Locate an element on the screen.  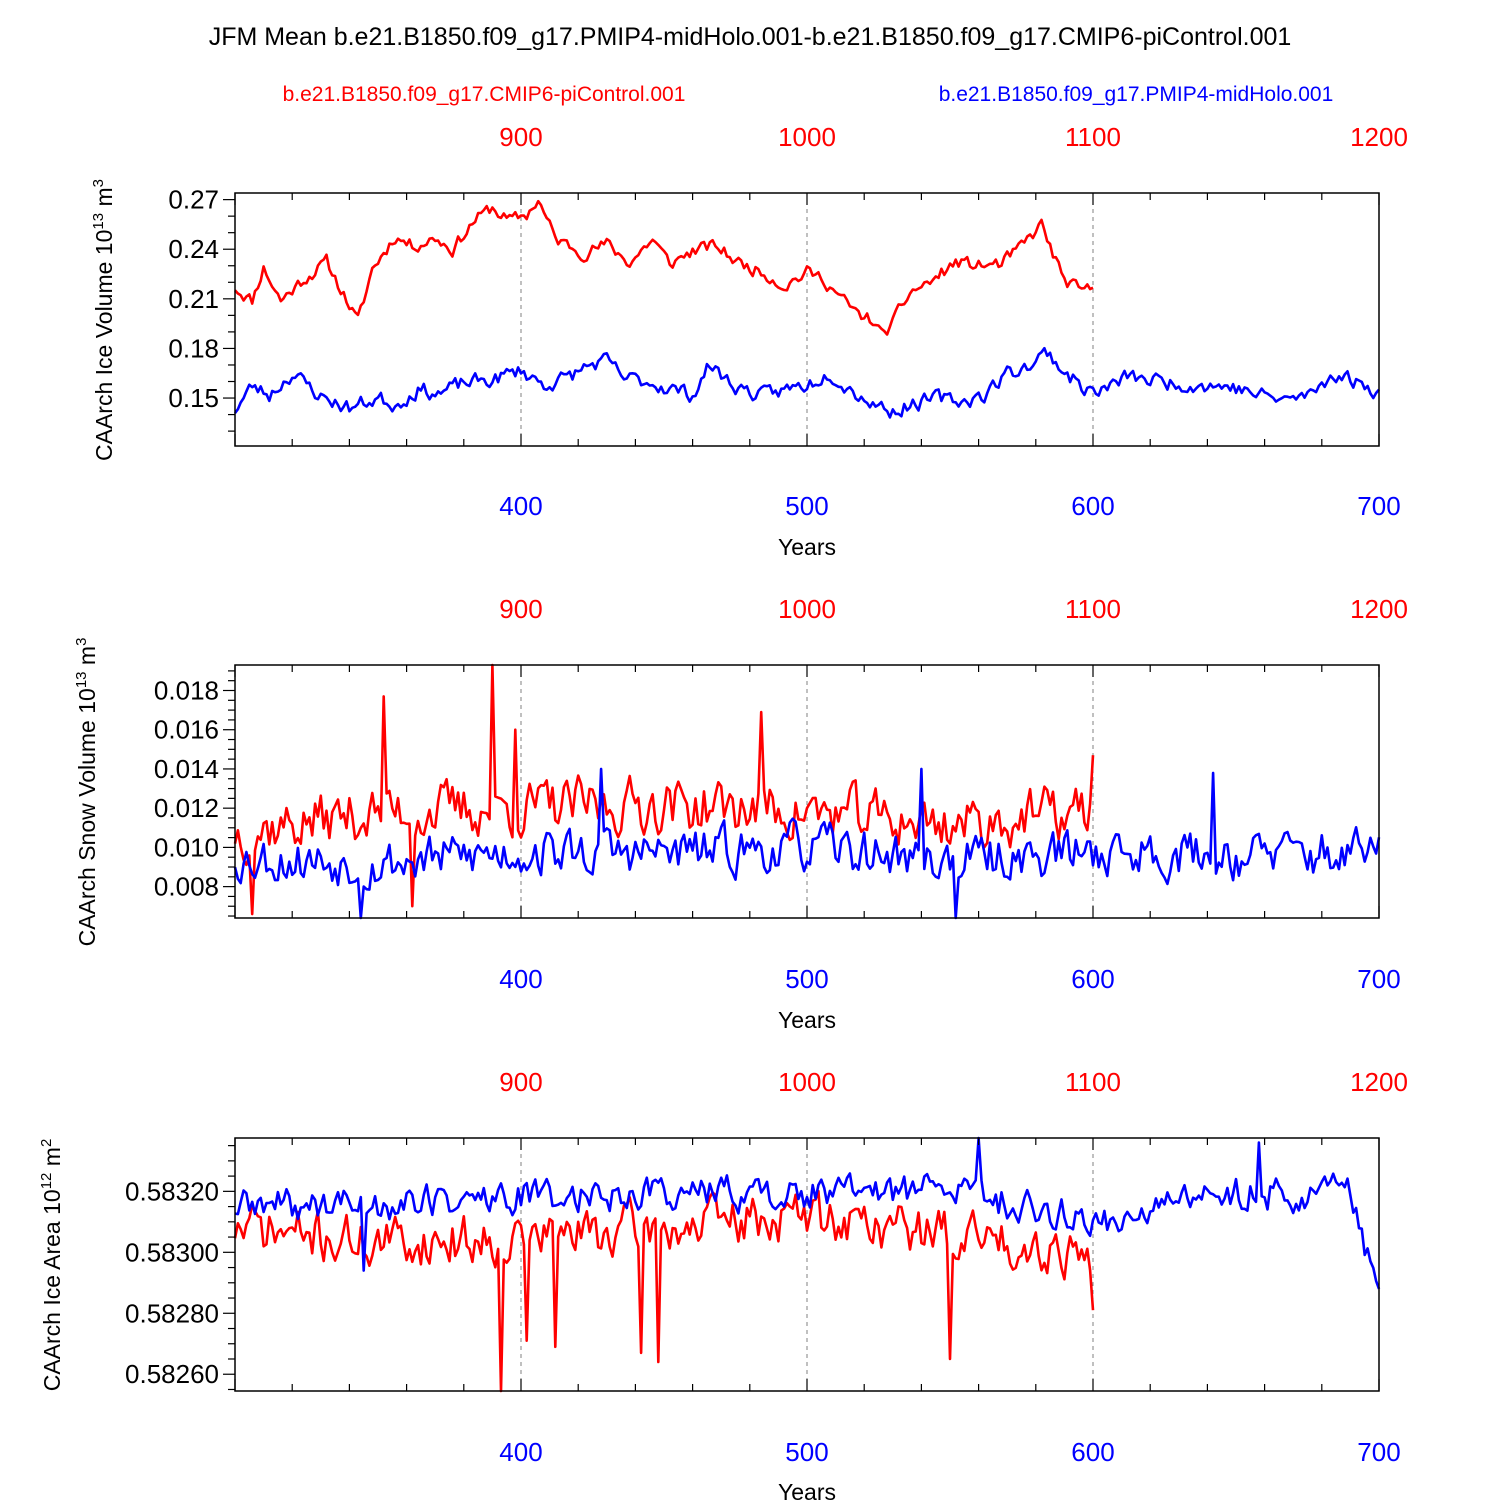
y-axis-label: CAArch Snow Volume 1013 m3 is located at coordinates (86, 792).